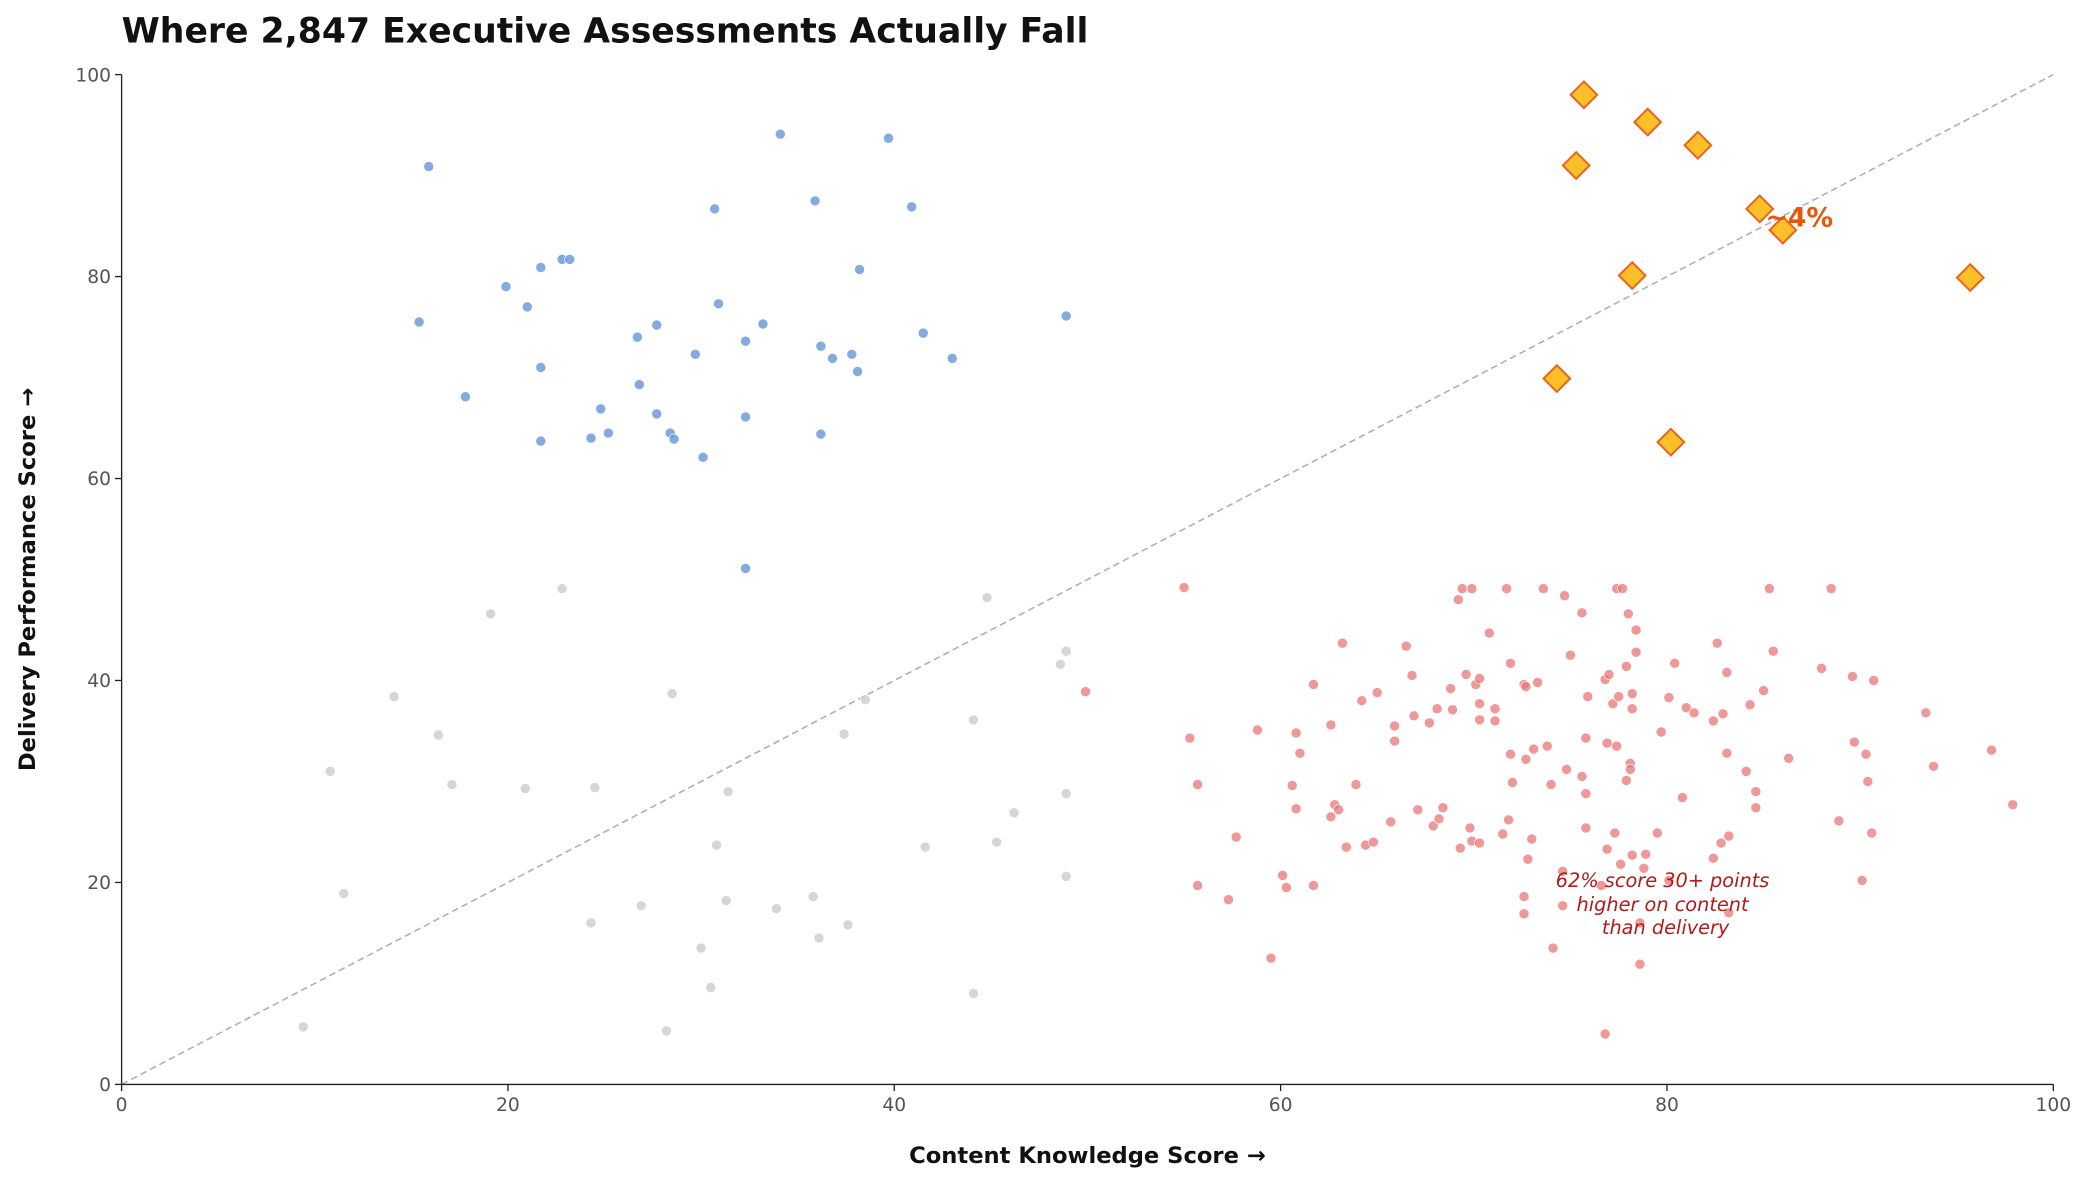  I want to click on y-tick-label: 40, so click(99, 681).